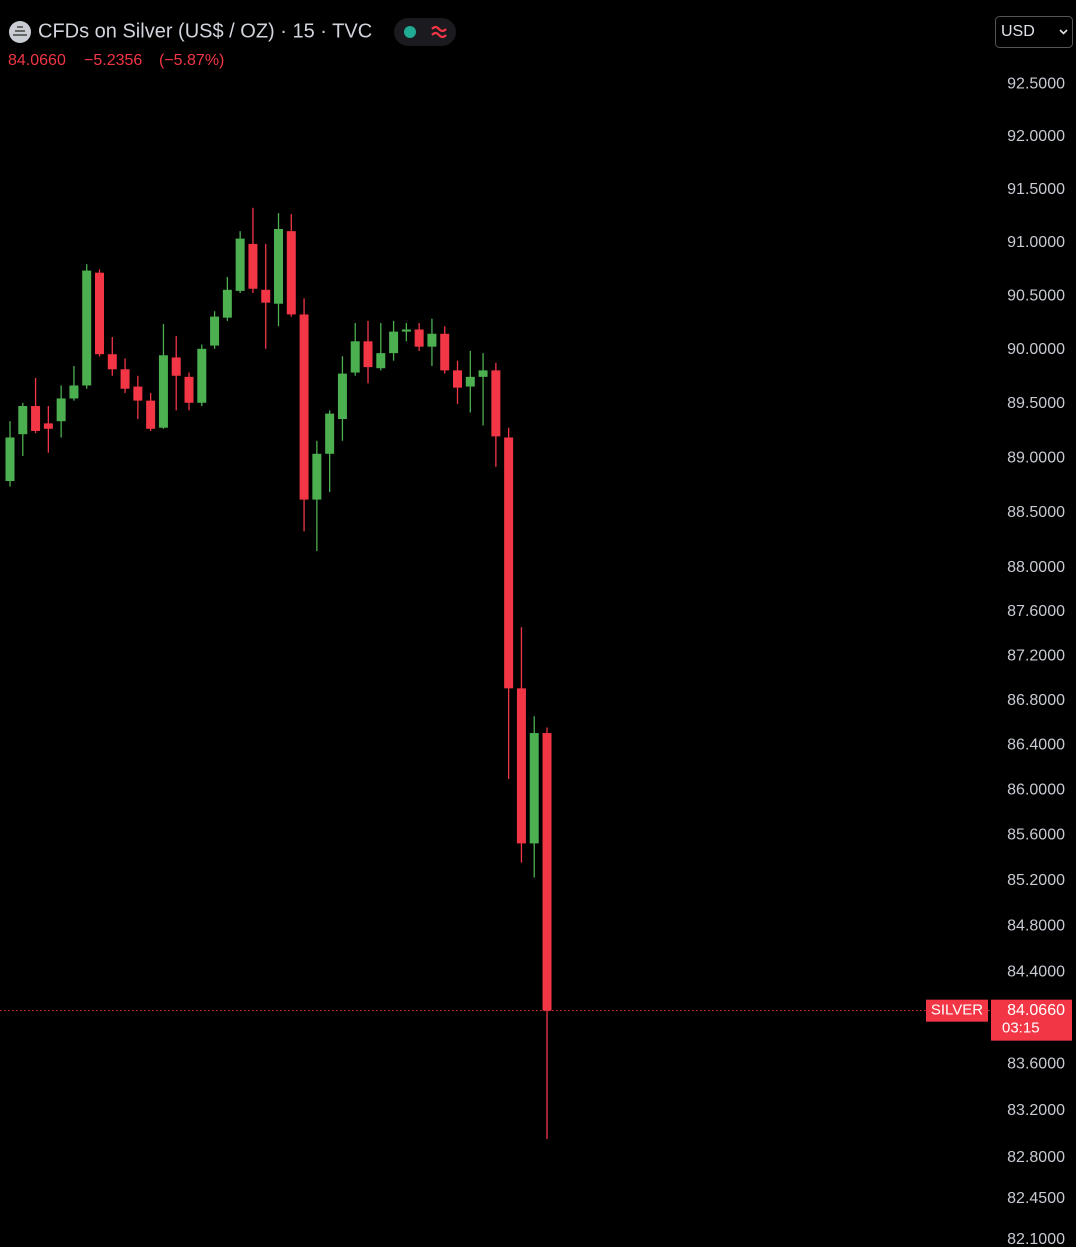 This screenshot has height=1247, width=1076. Describe the element at coordinates (1036, 880) in the screenshot. I see `y-tick-label: 85.2000` at that location.